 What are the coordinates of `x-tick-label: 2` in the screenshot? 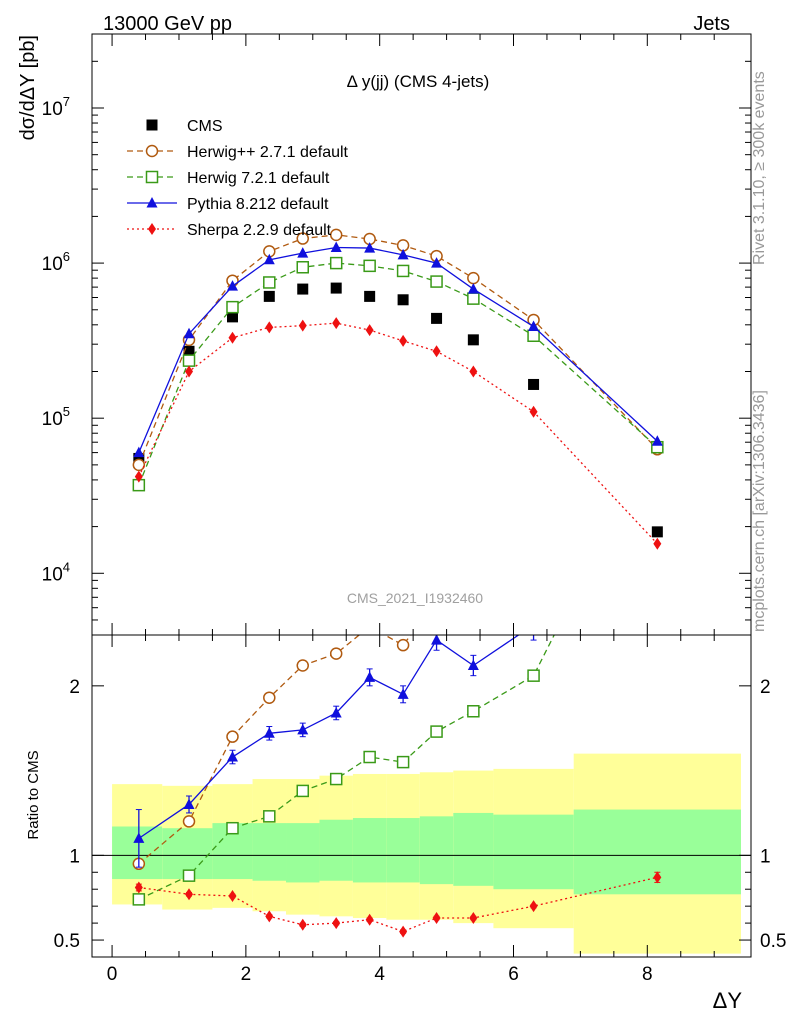 It's located at (246, 974).